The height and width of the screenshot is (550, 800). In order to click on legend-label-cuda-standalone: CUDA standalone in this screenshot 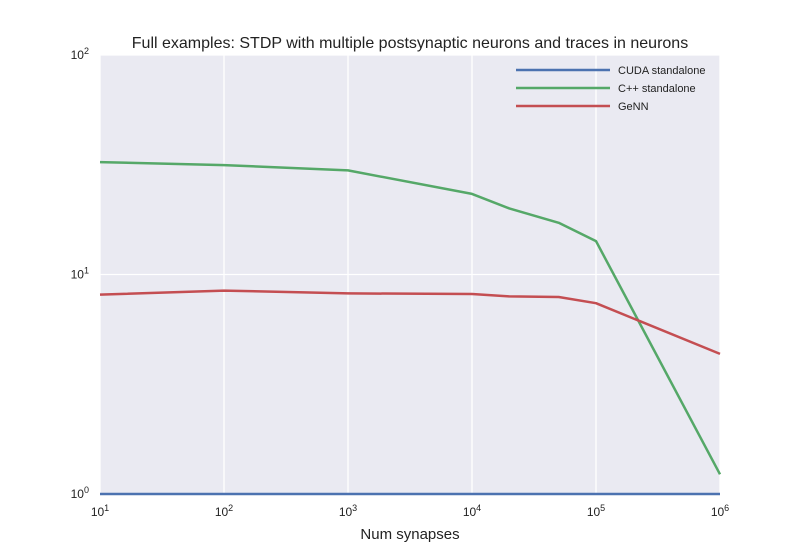, I will do `click(661, 71)`.